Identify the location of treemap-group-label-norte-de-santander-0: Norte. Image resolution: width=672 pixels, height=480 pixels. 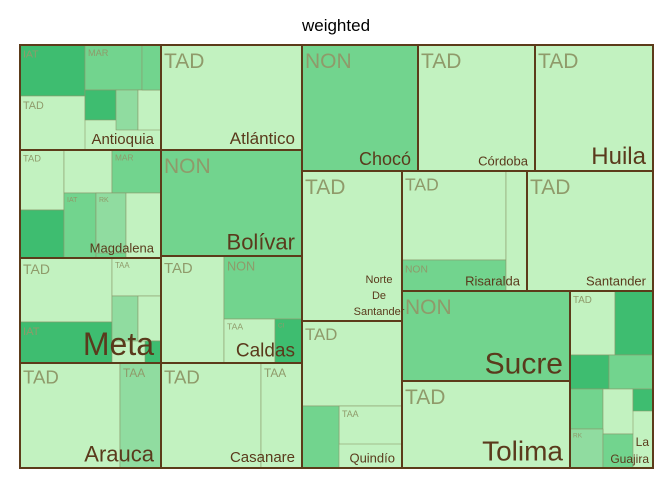
(379, 280).